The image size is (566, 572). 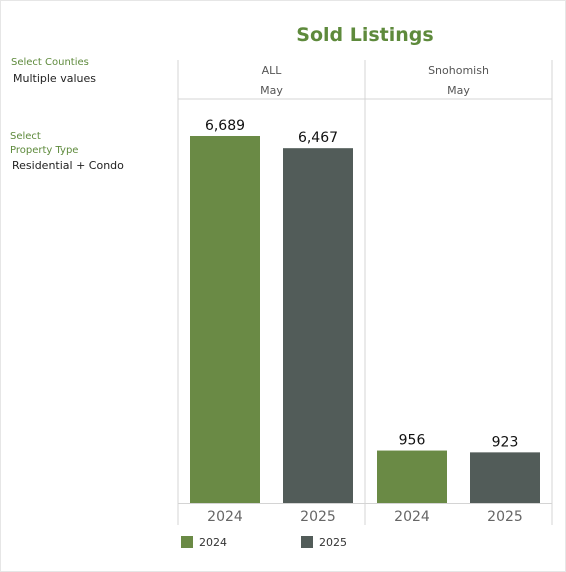 What do you see at coordinates (25, 136) in the screenshot?
I see `property-type-filter-label-line1: Select` at bounding box center [25, 136].